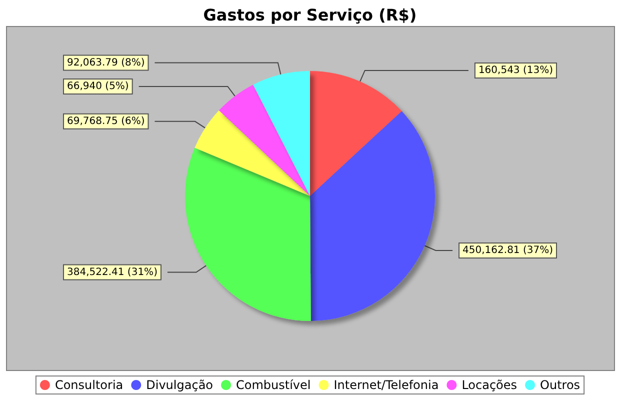 Image resolution: width=620 pixels, height=400 pixels. Describe the element at coordinates (180, 385) in the screenshot. I see `legend-label: Divulgação` at that location.